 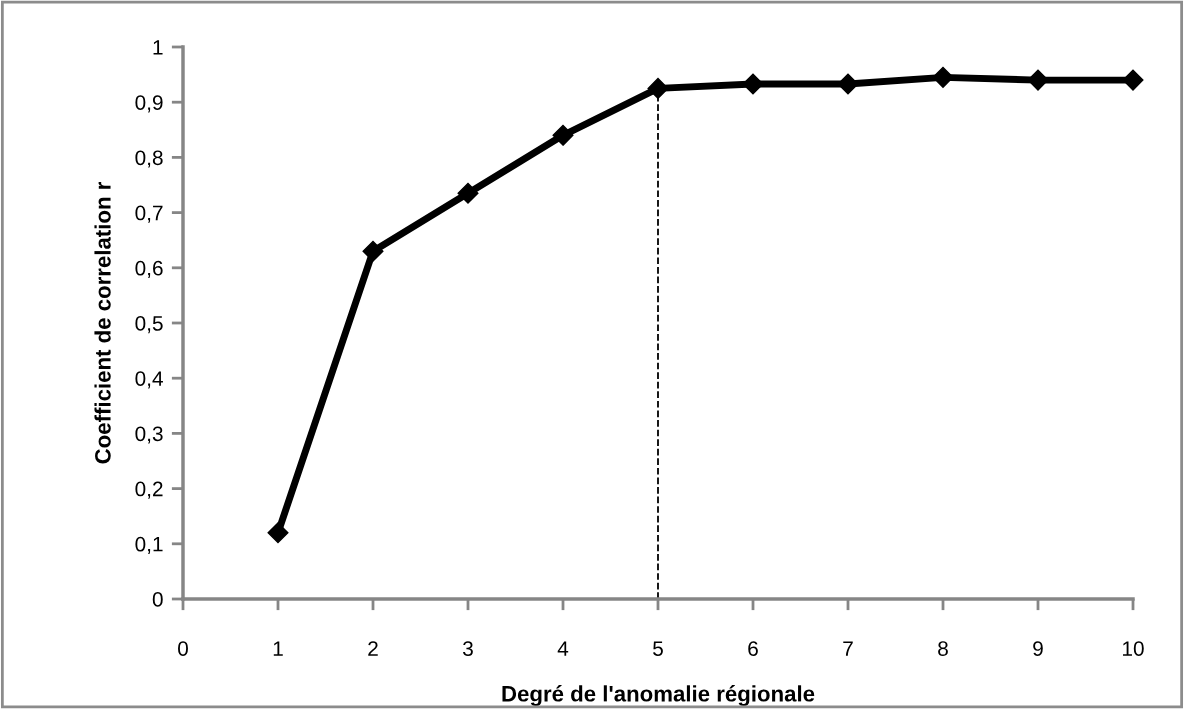 I want to click on y-tick-label: 0,6, so click(x=149, y=269).